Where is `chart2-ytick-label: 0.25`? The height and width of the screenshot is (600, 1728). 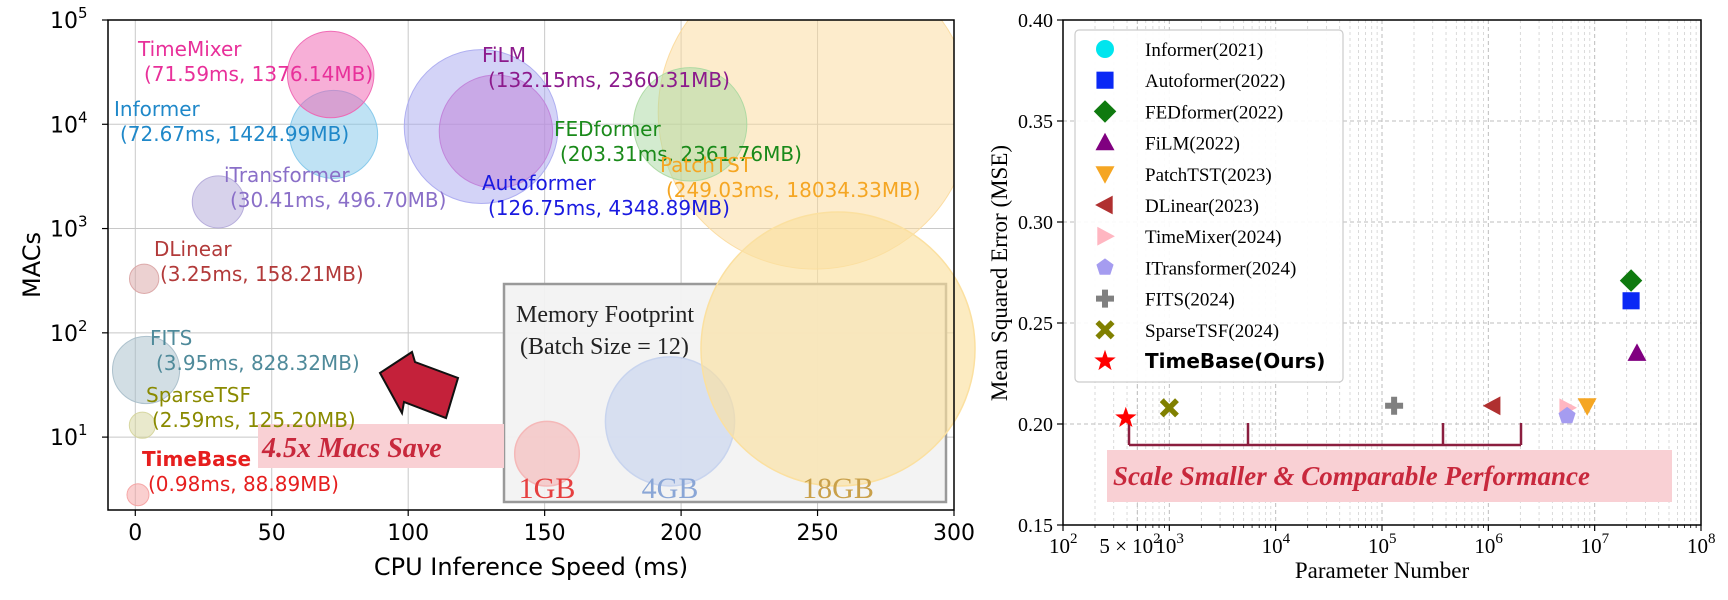
chart2-ytick-label: 0.25 is located at coordinates (1035, 324).